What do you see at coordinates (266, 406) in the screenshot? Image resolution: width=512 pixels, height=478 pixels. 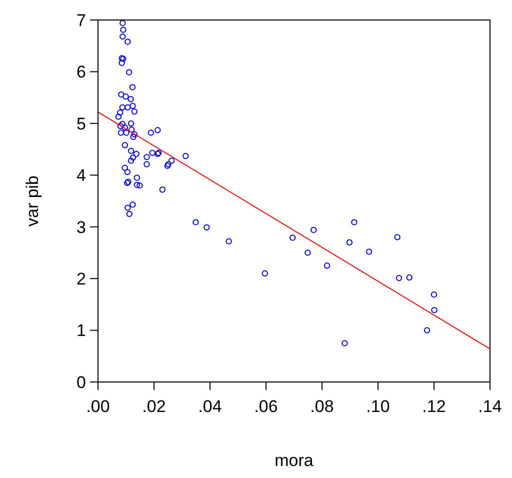 I see `x-tick-label: .06` at bounding box center [266, 406].